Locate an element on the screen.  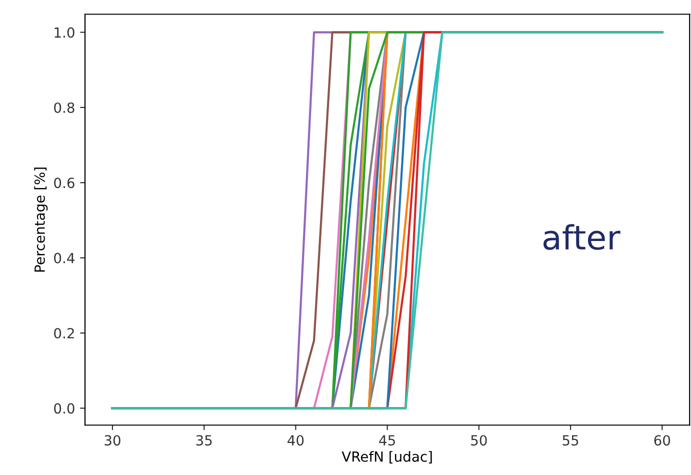
y-tick-label: 0.8 is located at coordinates (64, 107).